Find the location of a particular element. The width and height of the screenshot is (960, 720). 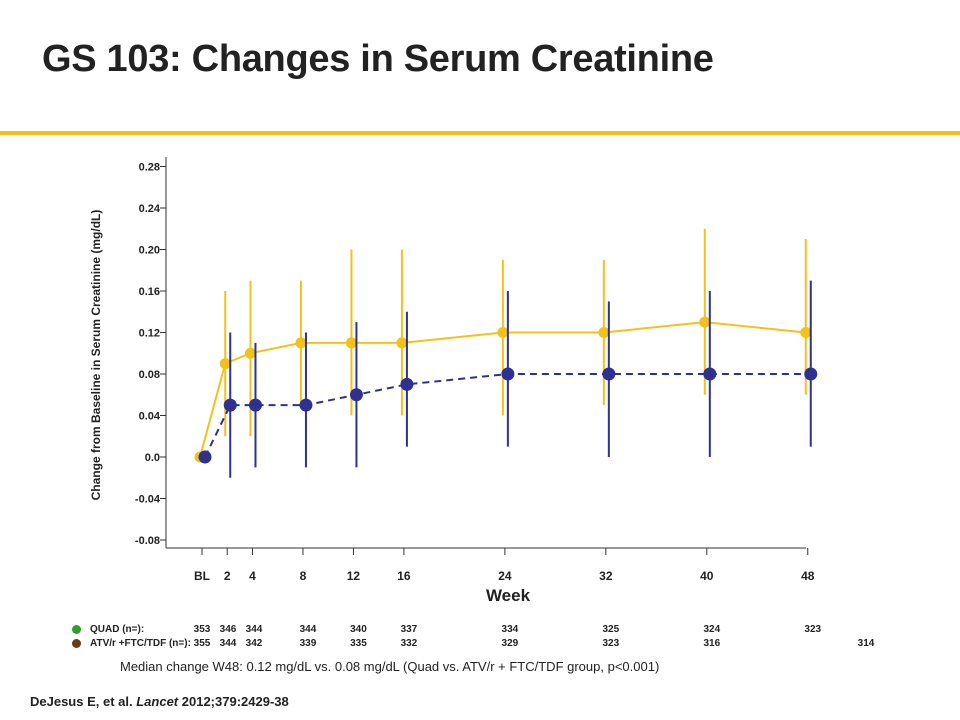

n-count: 334 is located at coordinates (510, 629).